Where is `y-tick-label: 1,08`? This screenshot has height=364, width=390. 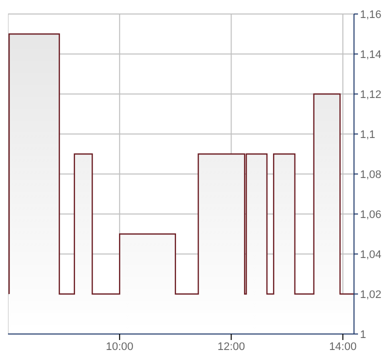 y-tick-label: 1,08 is located at coordinates (371, 174).